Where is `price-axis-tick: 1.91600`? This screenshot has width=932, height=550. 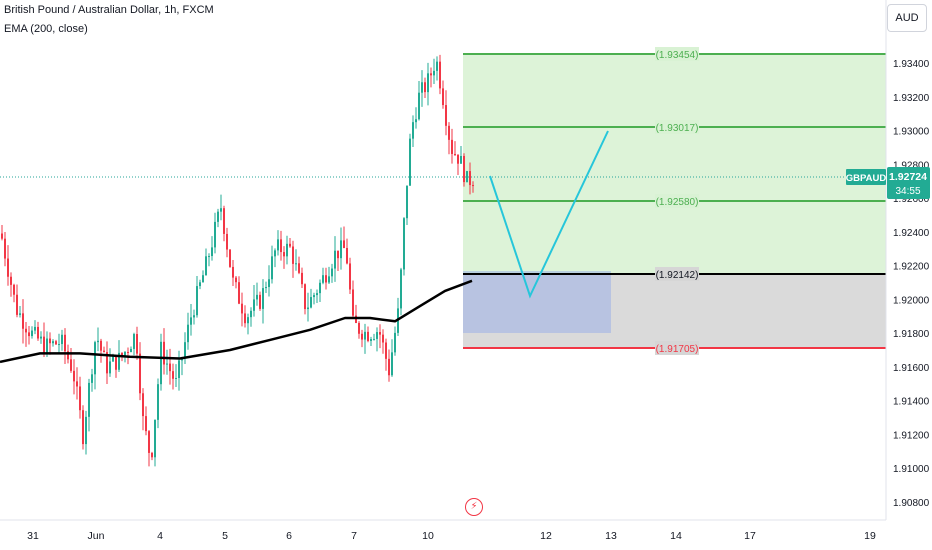 price-axis-tick: 1.91600 is located at coordinates (911, 368).